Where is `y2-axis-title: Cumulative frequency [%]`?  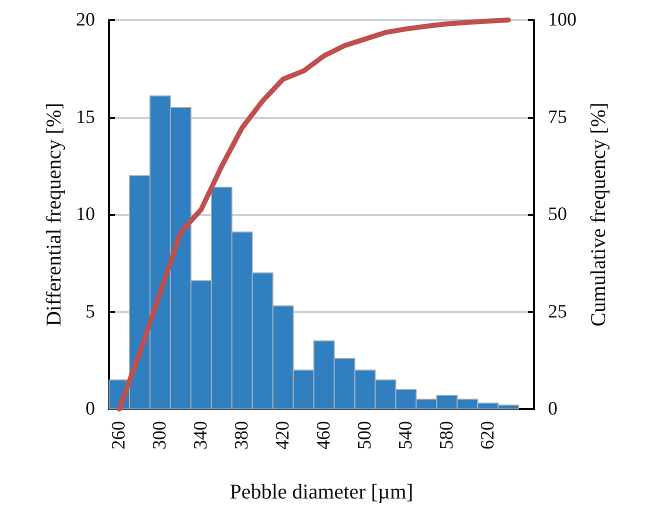 y2-axis-title: Cumulative frequency [%] is located at coordinates (598, 214).